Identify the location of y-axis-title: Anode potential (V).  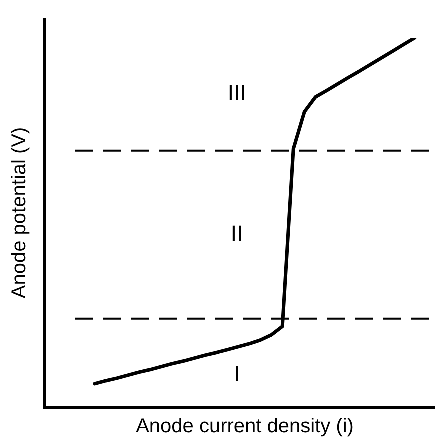
(19, 213).